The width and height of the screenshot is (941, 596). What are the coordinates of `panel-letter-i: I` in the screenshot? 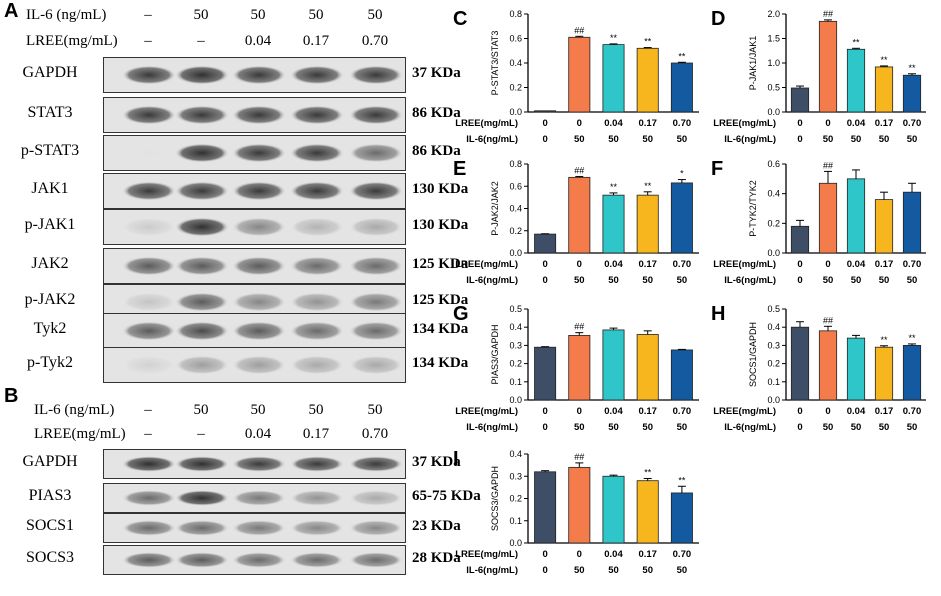 It's located at (456, 459).